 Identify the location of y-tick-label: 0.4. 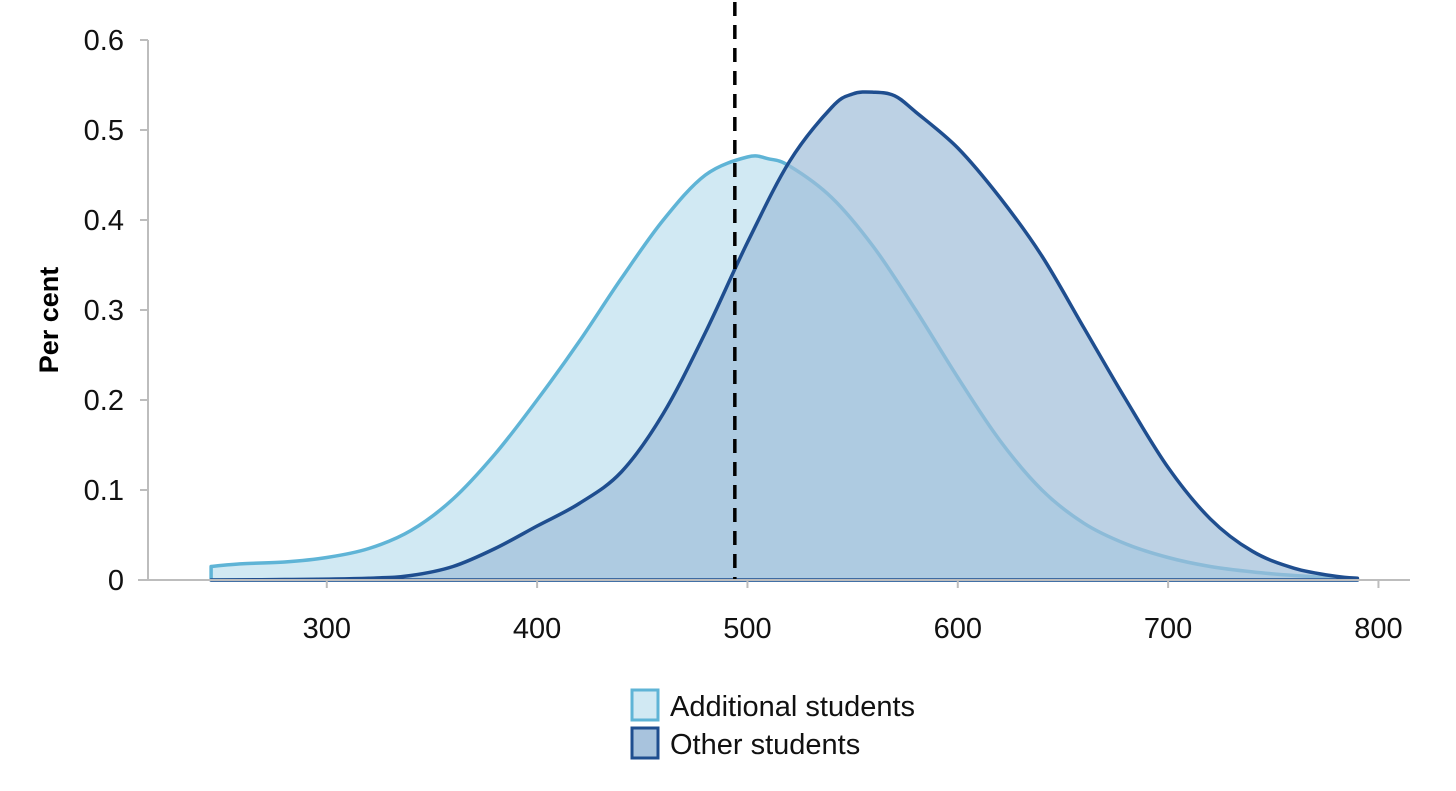
(104, 221).